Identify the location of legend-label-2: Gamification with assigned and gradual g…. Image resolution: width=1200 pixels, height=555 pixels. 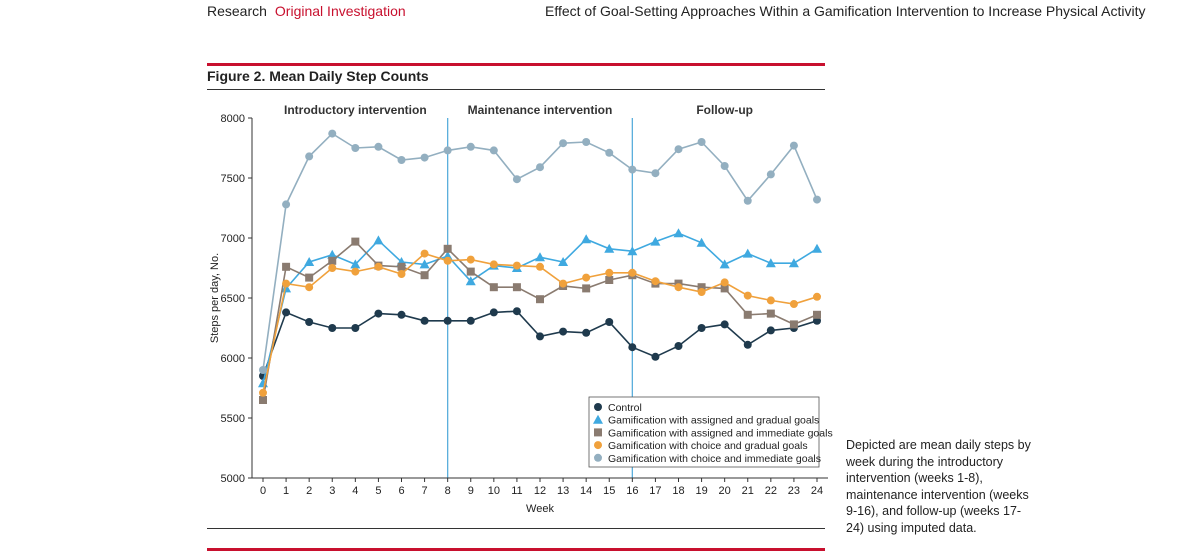
(713, 421).